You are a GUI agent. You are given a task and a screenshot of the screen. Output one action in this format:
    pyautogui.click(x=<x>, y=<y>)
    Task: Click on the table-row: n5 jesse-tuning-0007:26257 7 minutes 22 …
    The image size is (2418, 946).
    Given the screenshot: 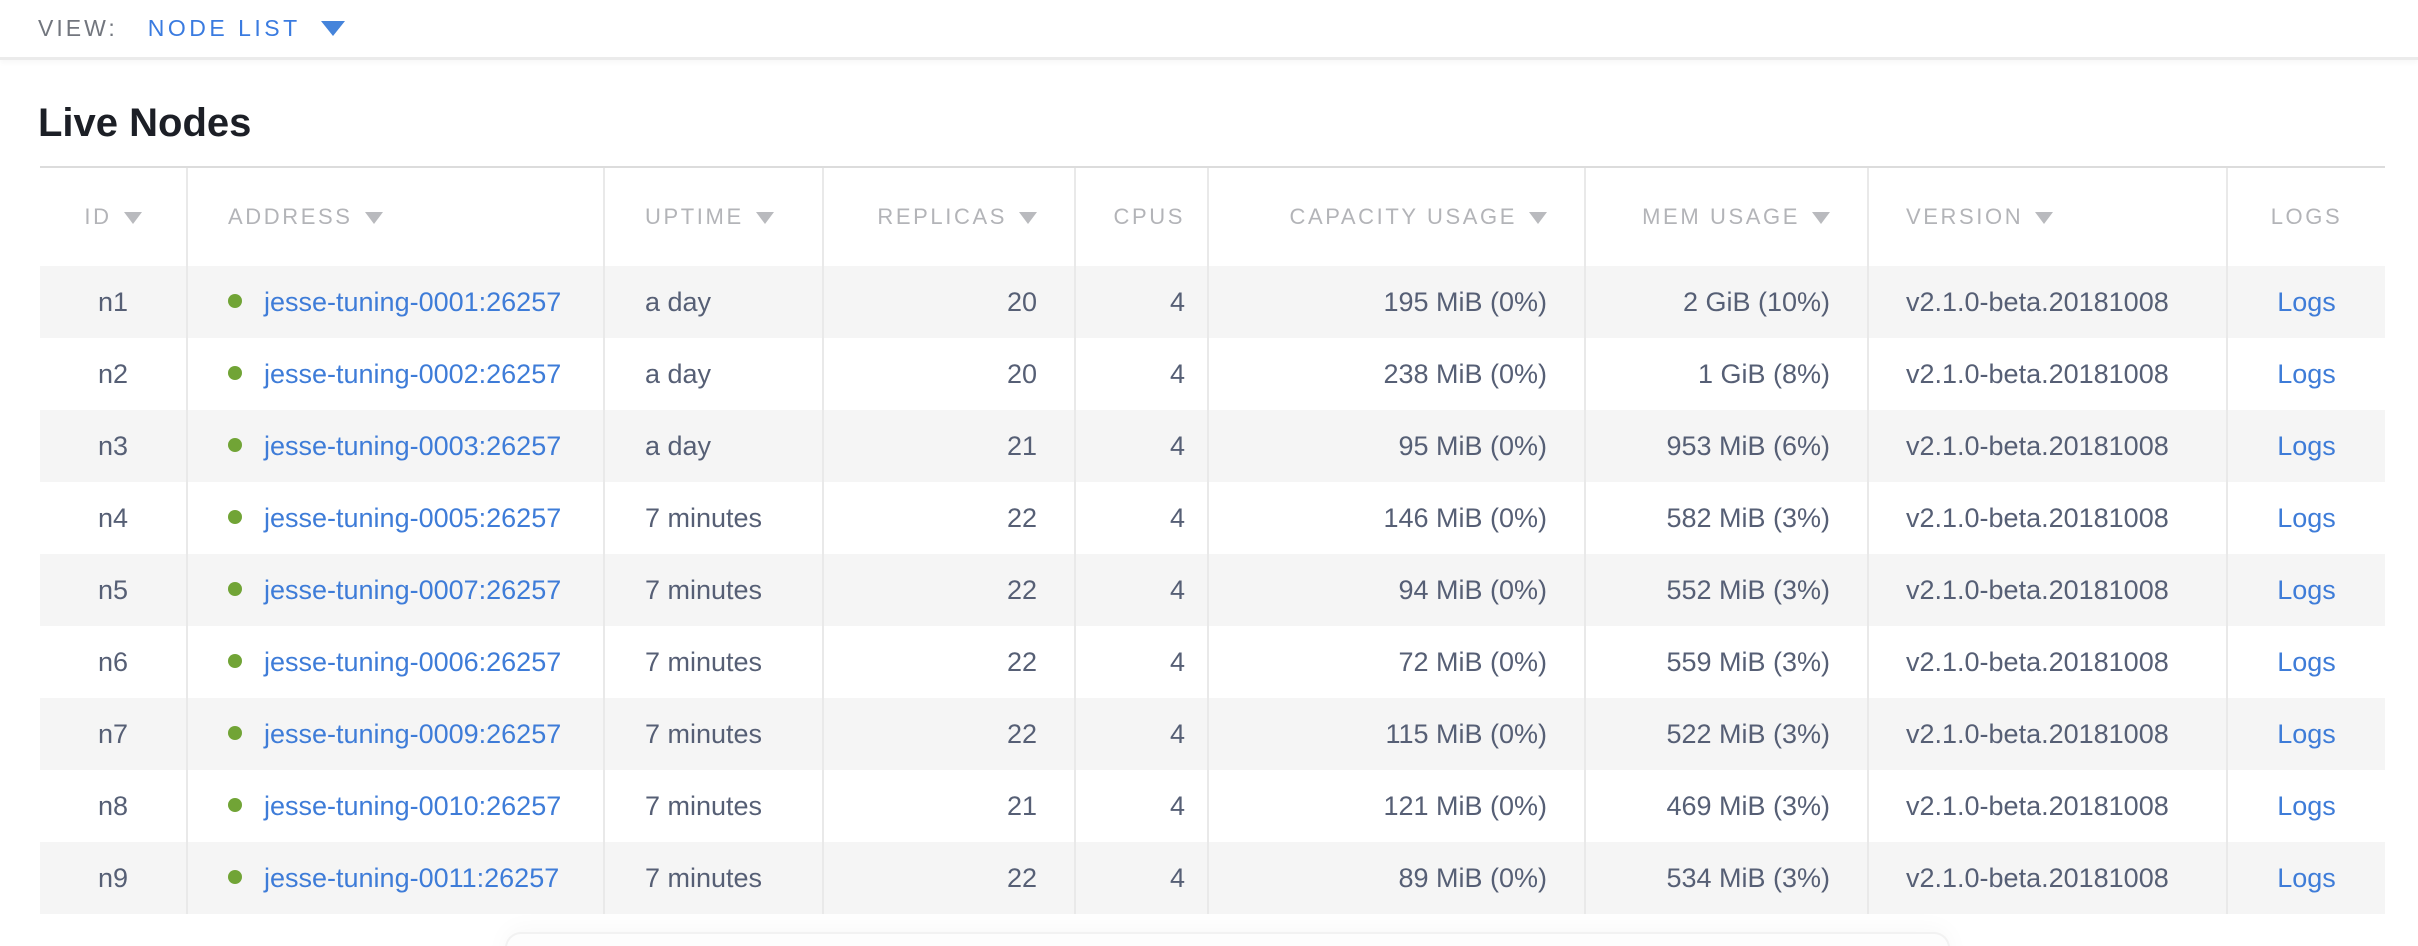 What is the action you would take?
    pyautogui.click(x=1212, y=590)
    